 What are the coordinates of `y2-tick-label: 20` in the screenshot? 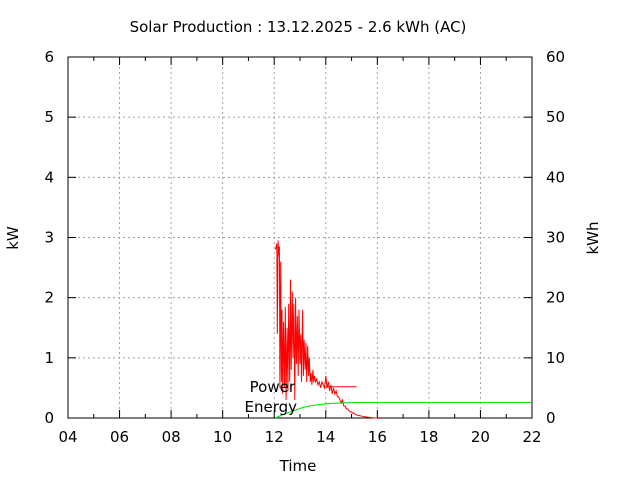 It's located at (555, 298).